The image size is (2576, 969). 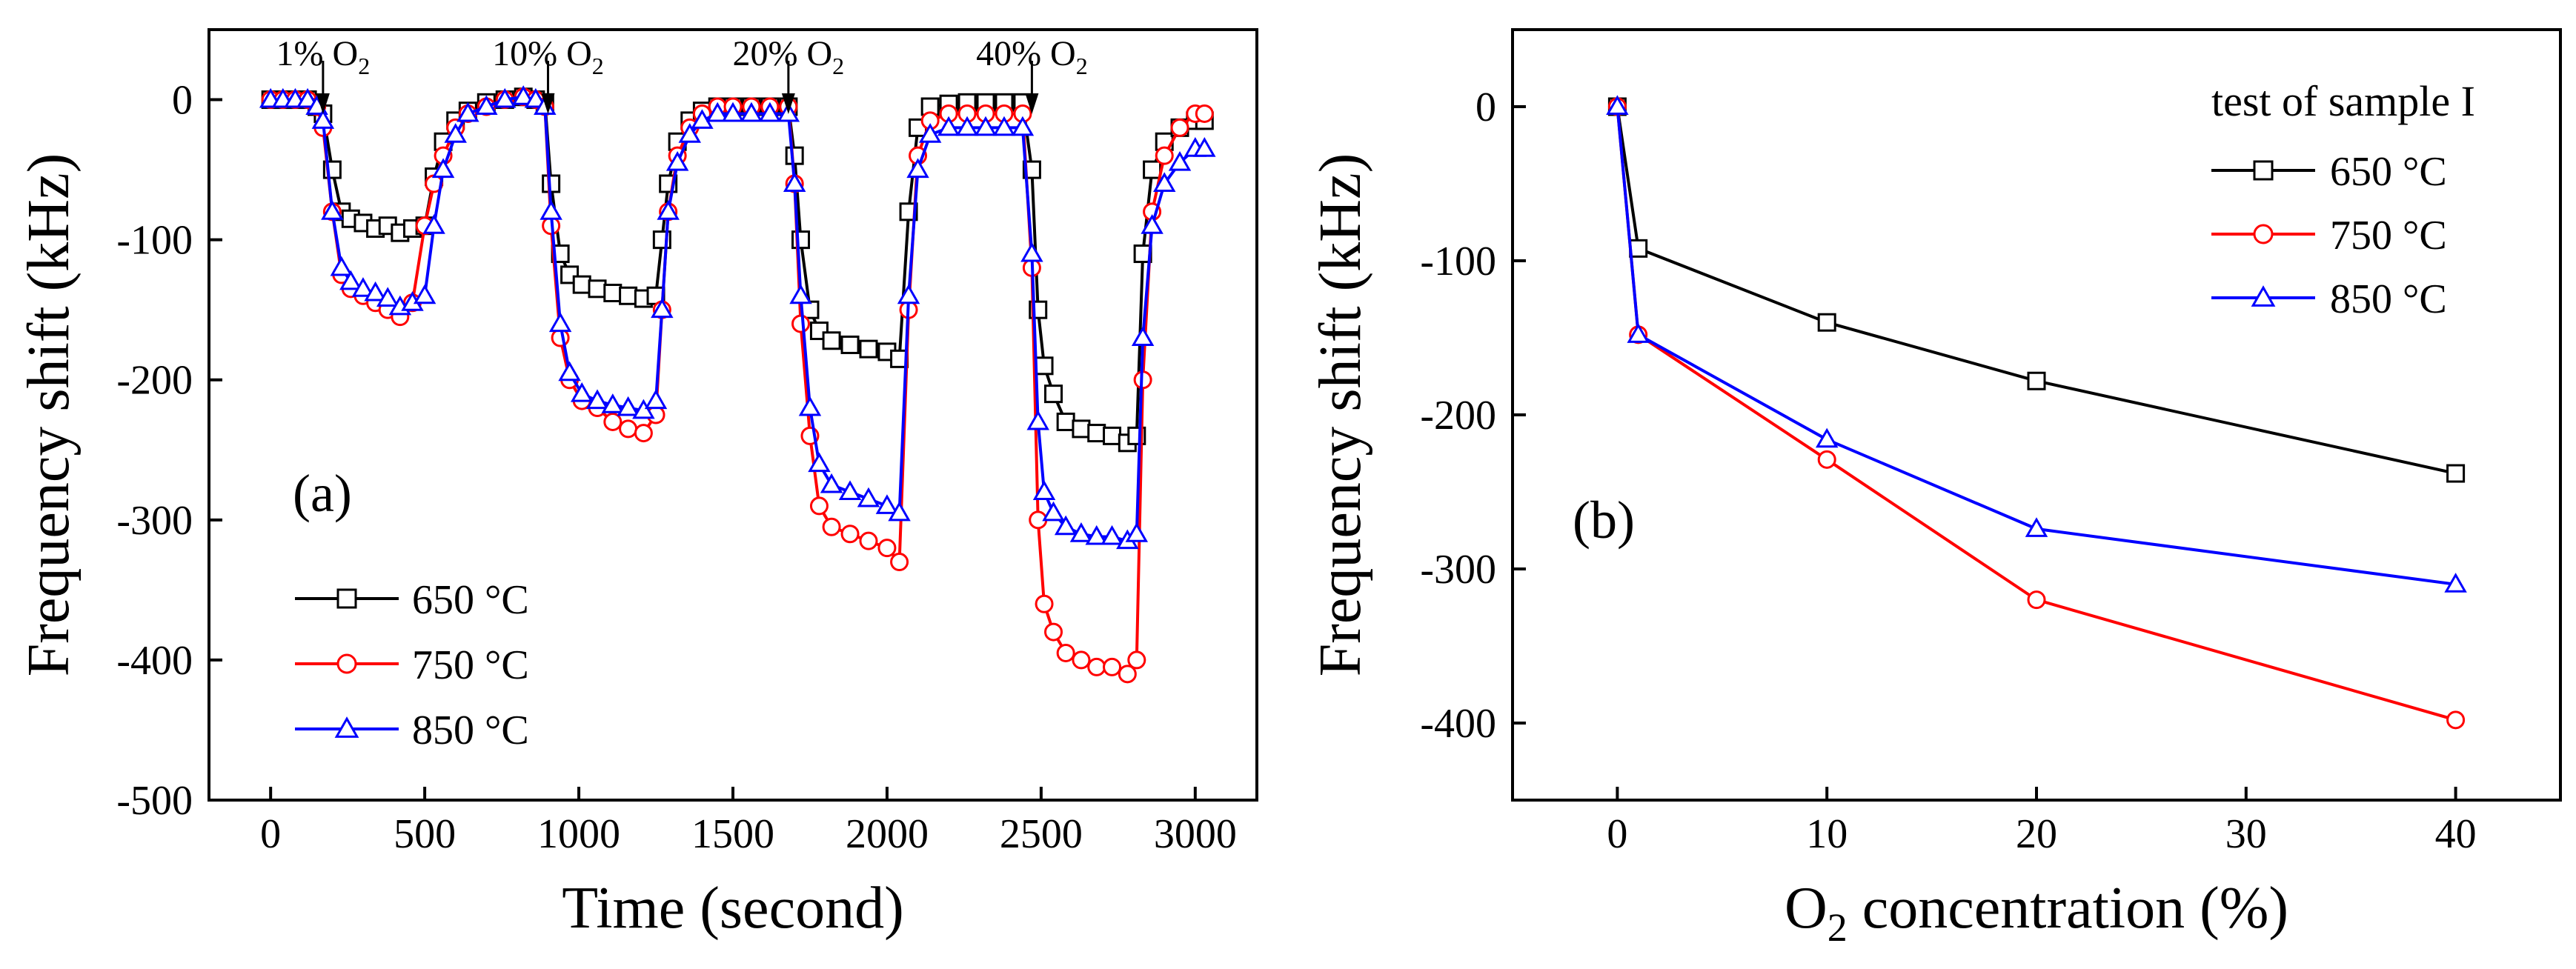 What do you see at coordinates (542, 54) in the screenshot?
I see `panel-a-annotation-base: 10% O` at bounding box center [542, 54].